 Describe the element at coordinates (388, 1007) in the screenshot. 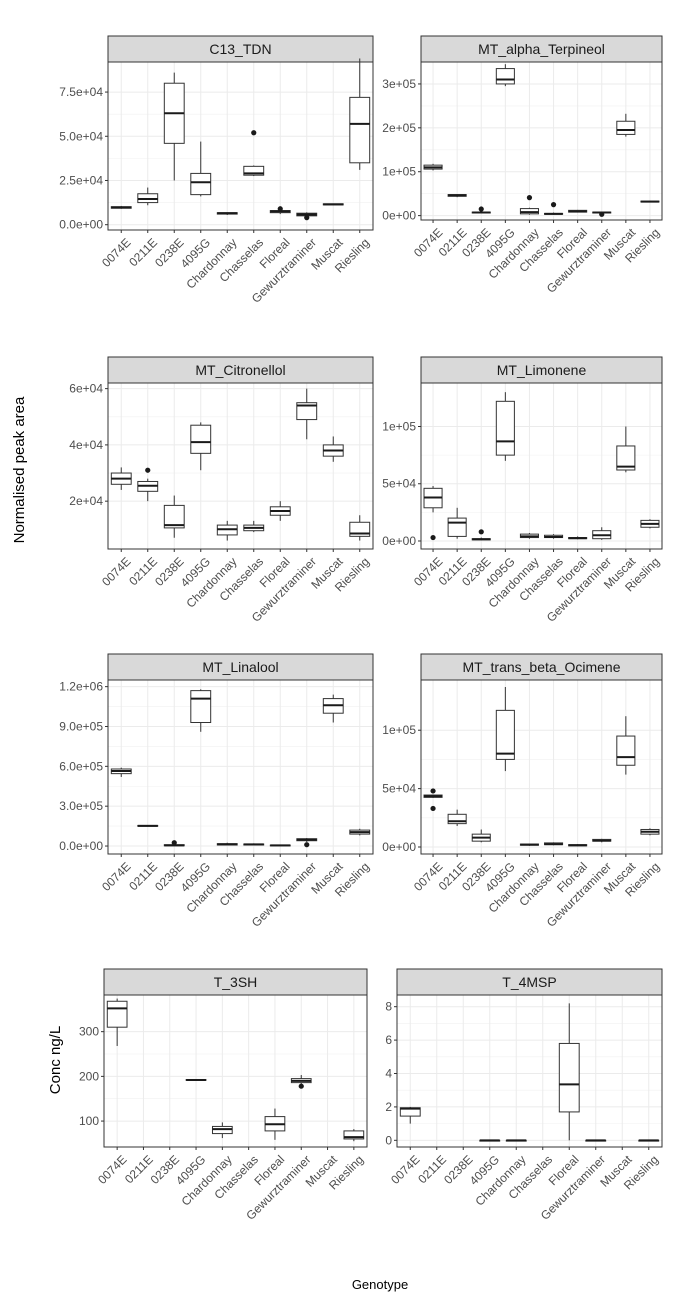

I see `y-tick-label: 8` at that location.